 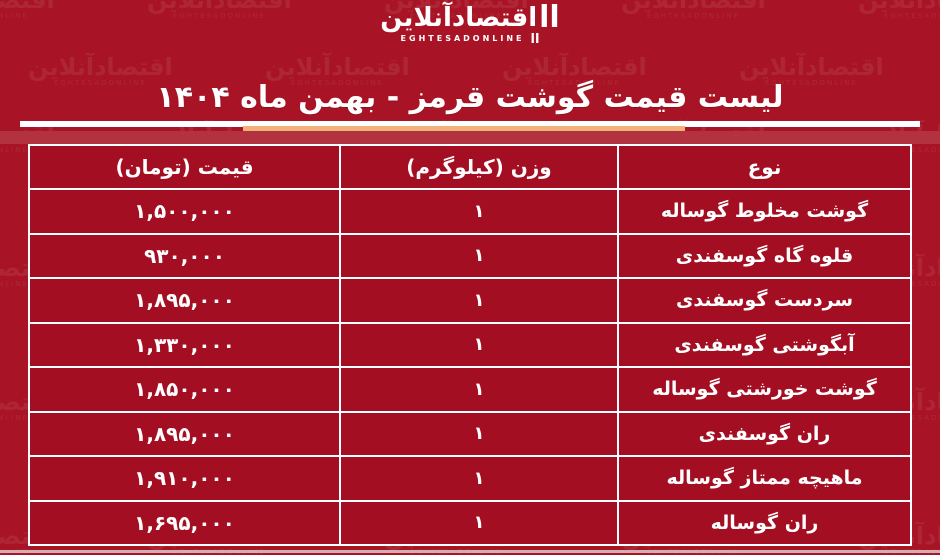 What do you see at coordinates (184, 389) in the screenshot?
I see `price-cell: ۱,۸۵۰,۰۰۰` at bounding box center [184, 389].